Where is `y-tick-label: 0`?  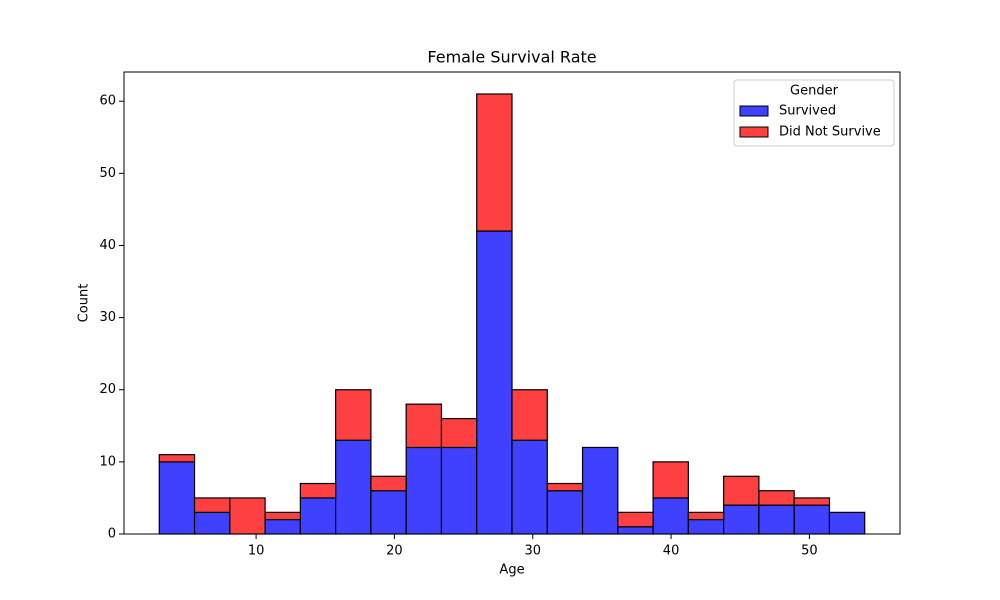 y-tick-label: 0 is located at coordinates (112, 534).